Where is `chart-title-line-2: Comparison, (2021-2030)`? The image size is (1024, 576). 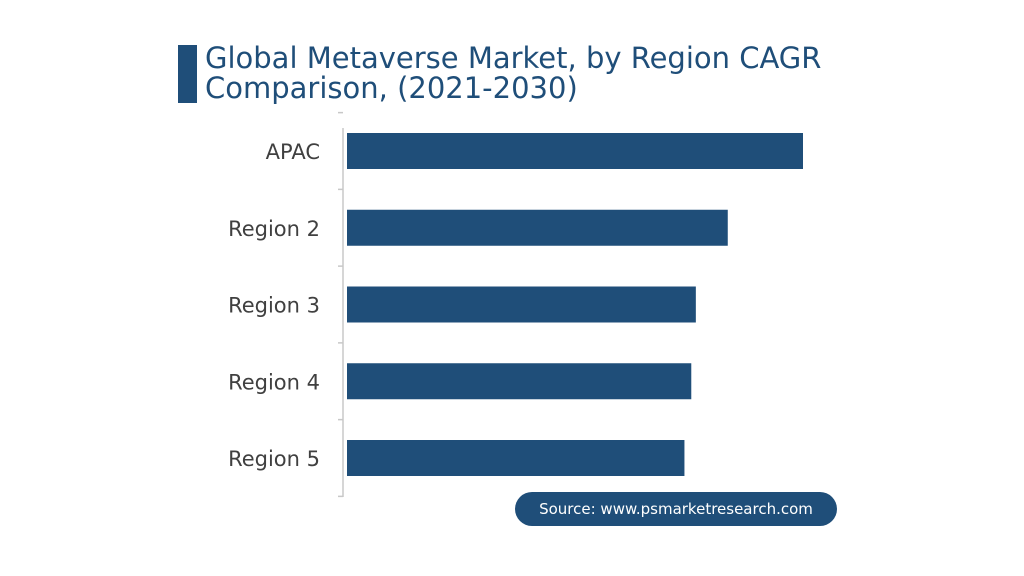 chart-title-line-2: Comparison, (2021-2030) is located at coordinates (391, 88).